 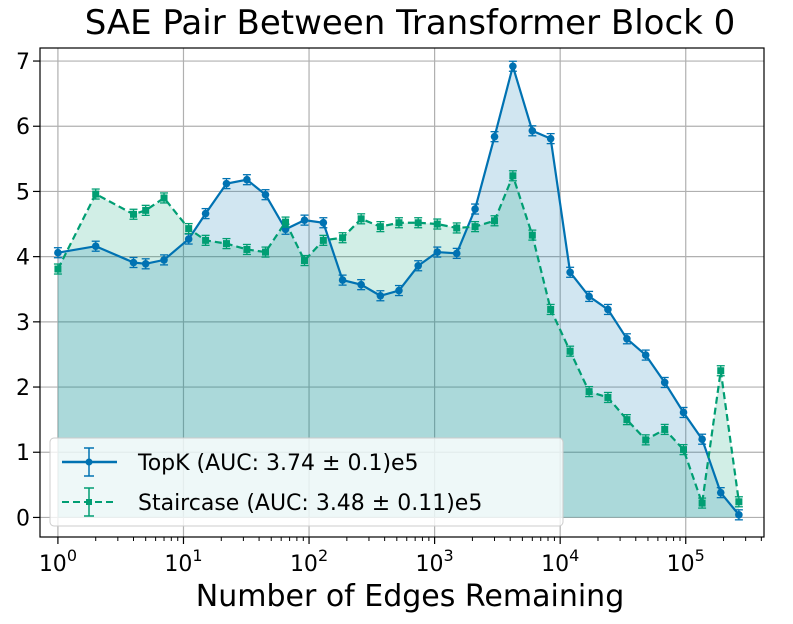 I want to click on legend-entry-topk: TopK (AUC: 3.74 ± 0.1)e5, so click(x=240, y=462).